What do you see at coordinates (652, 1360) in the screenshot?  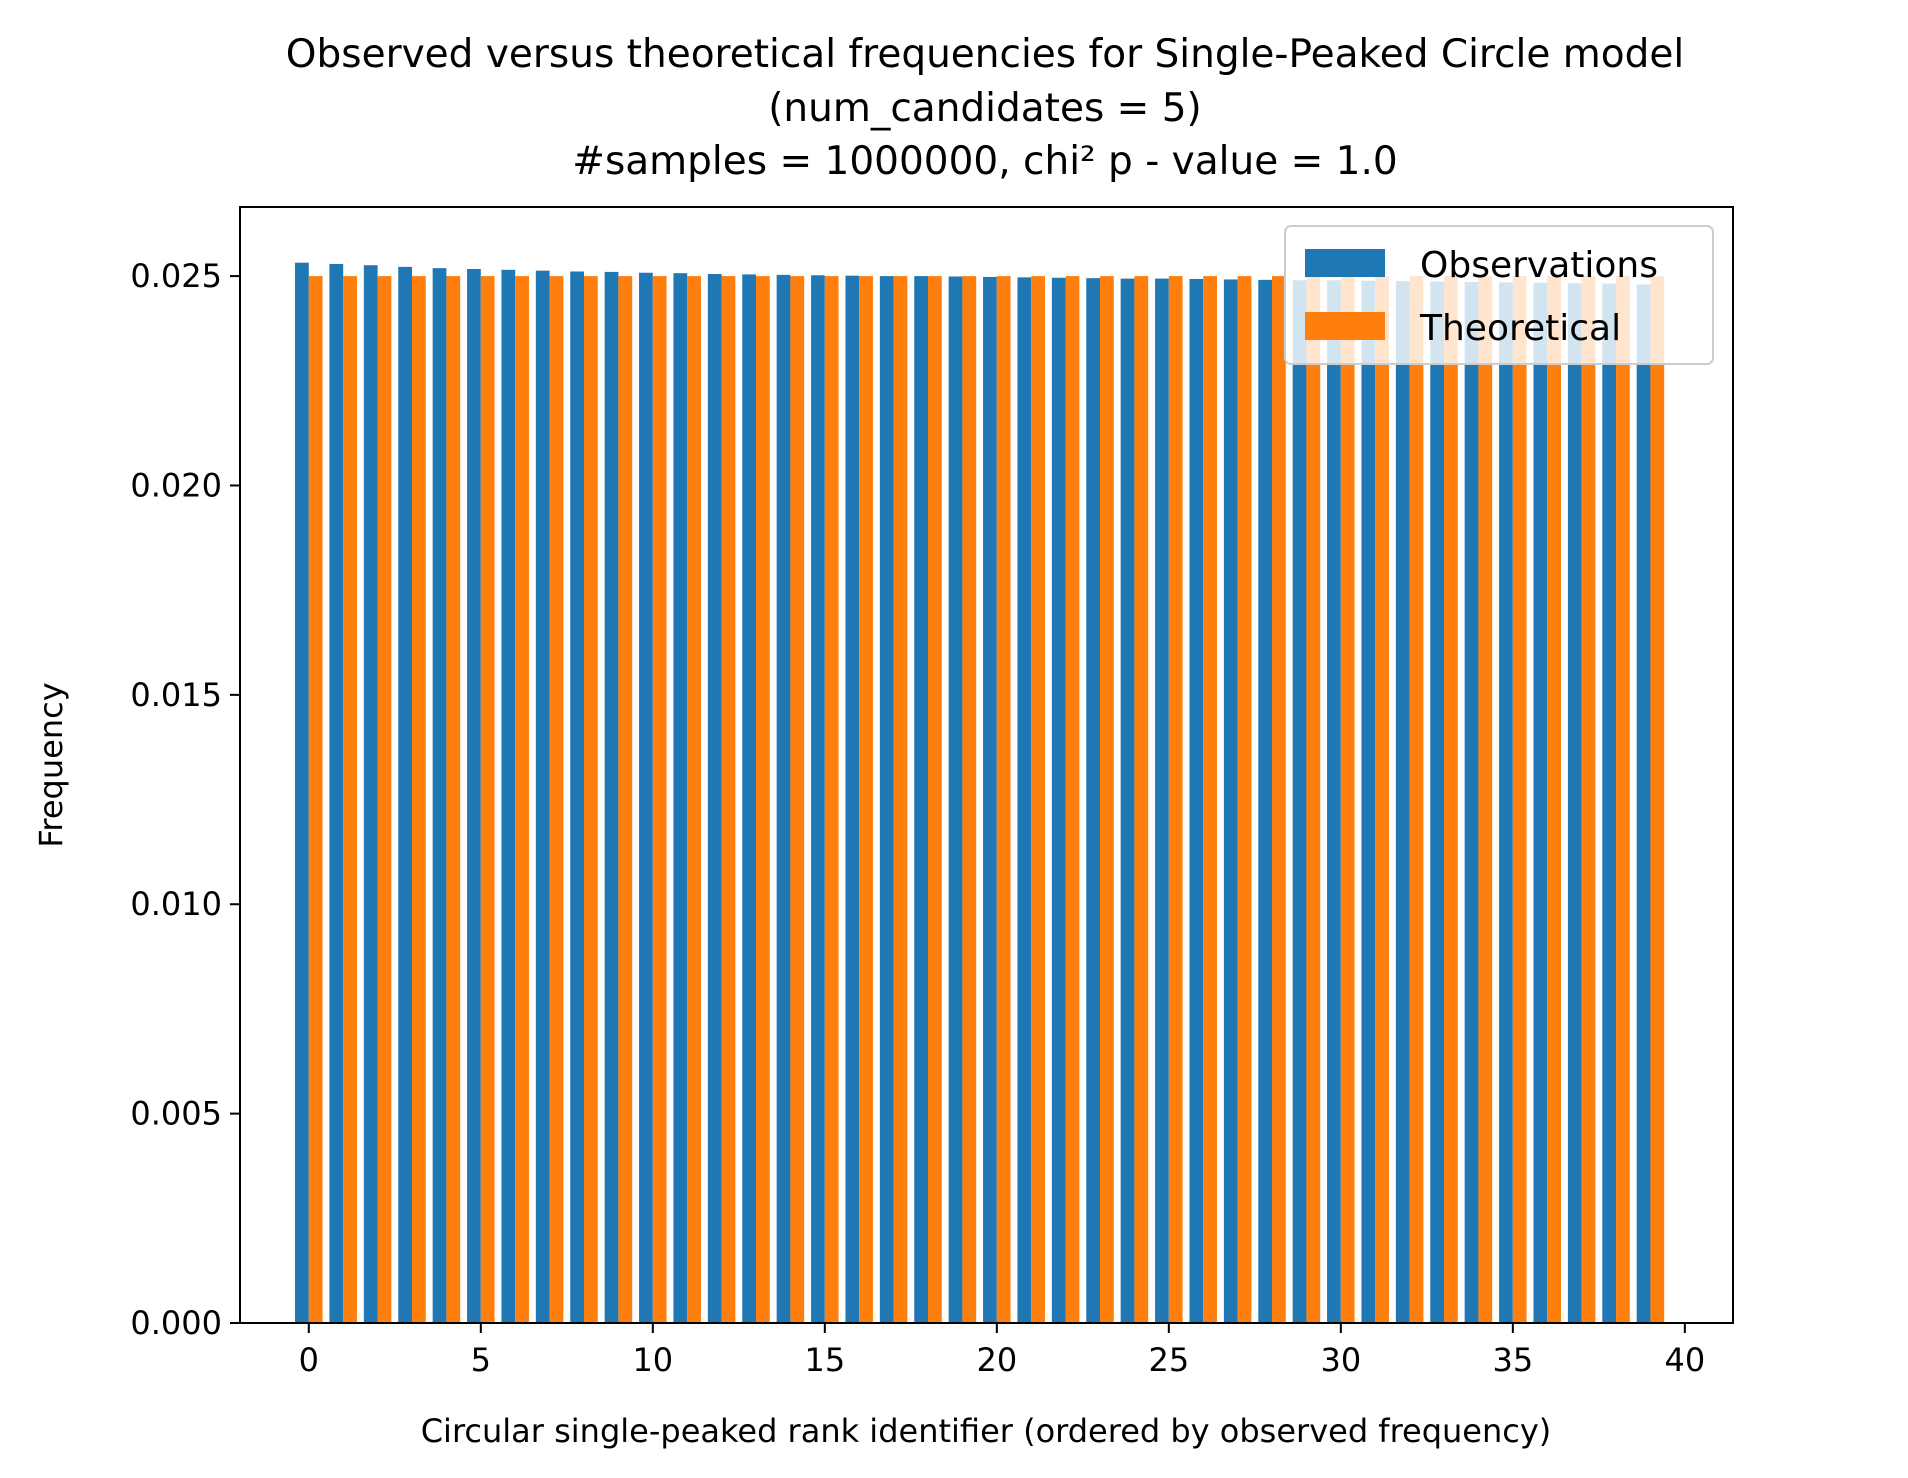 I see `x-tick-label: 10` at bounding box center [652, 1360].